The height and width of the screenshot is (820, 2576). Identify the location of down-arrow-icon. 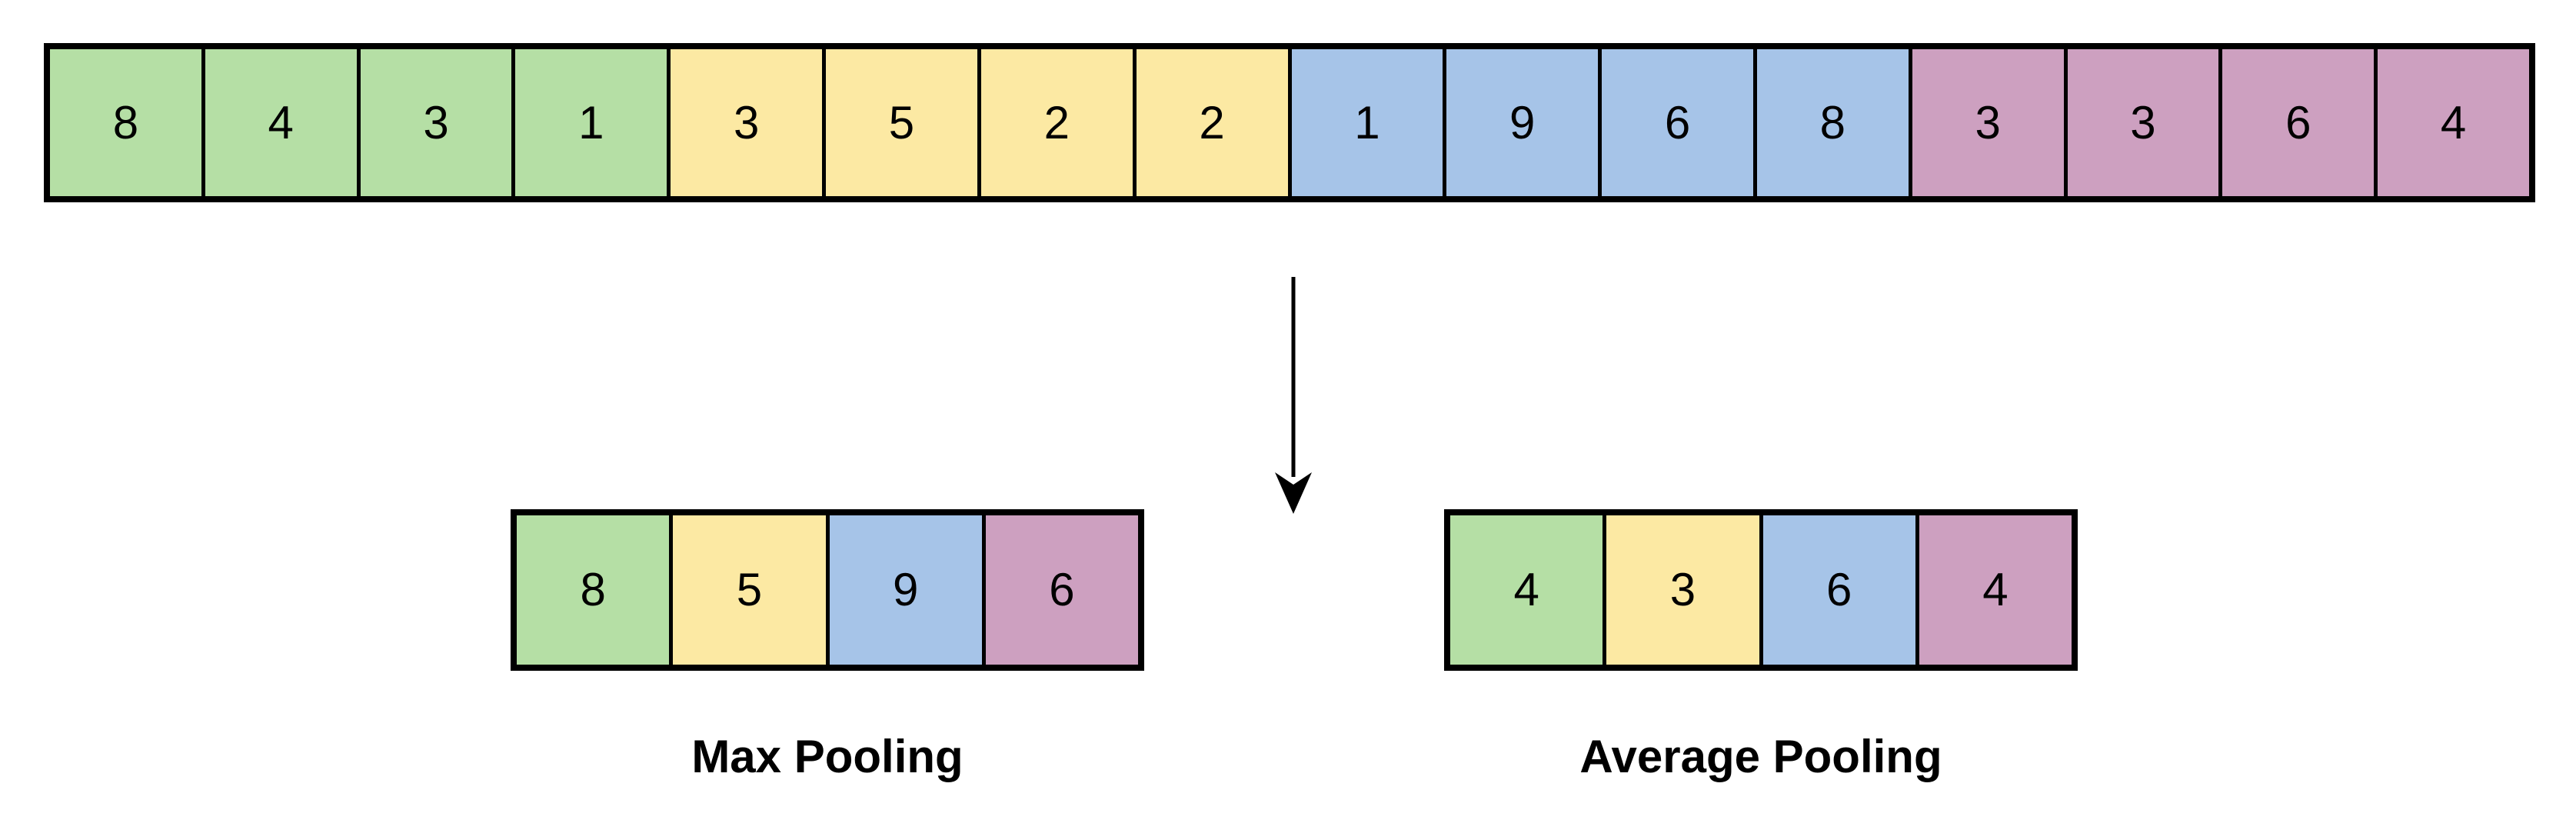
(1294, 395).